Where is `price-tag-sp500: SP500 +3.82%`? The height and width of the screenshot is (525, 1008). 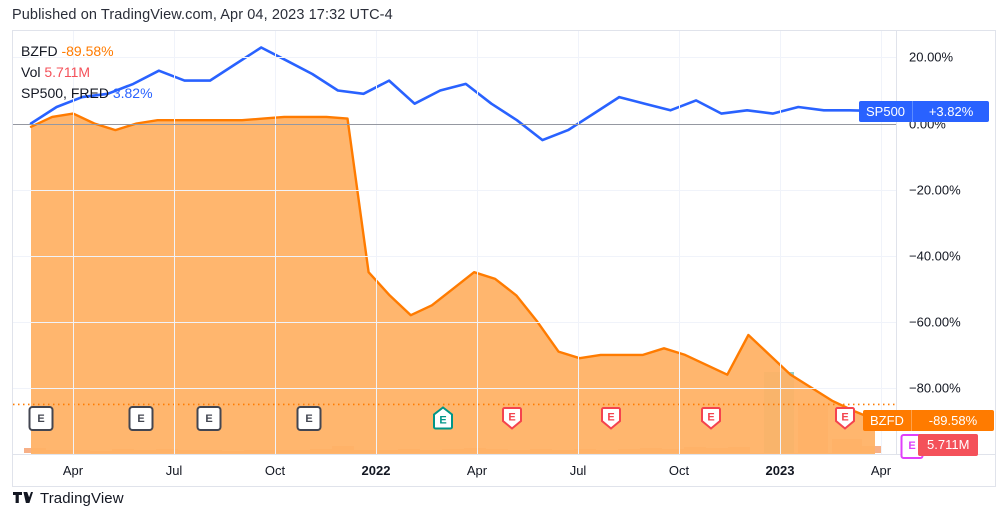
price-tag-sp500: SP500 +3.82% is located at coordinates (924, 111).